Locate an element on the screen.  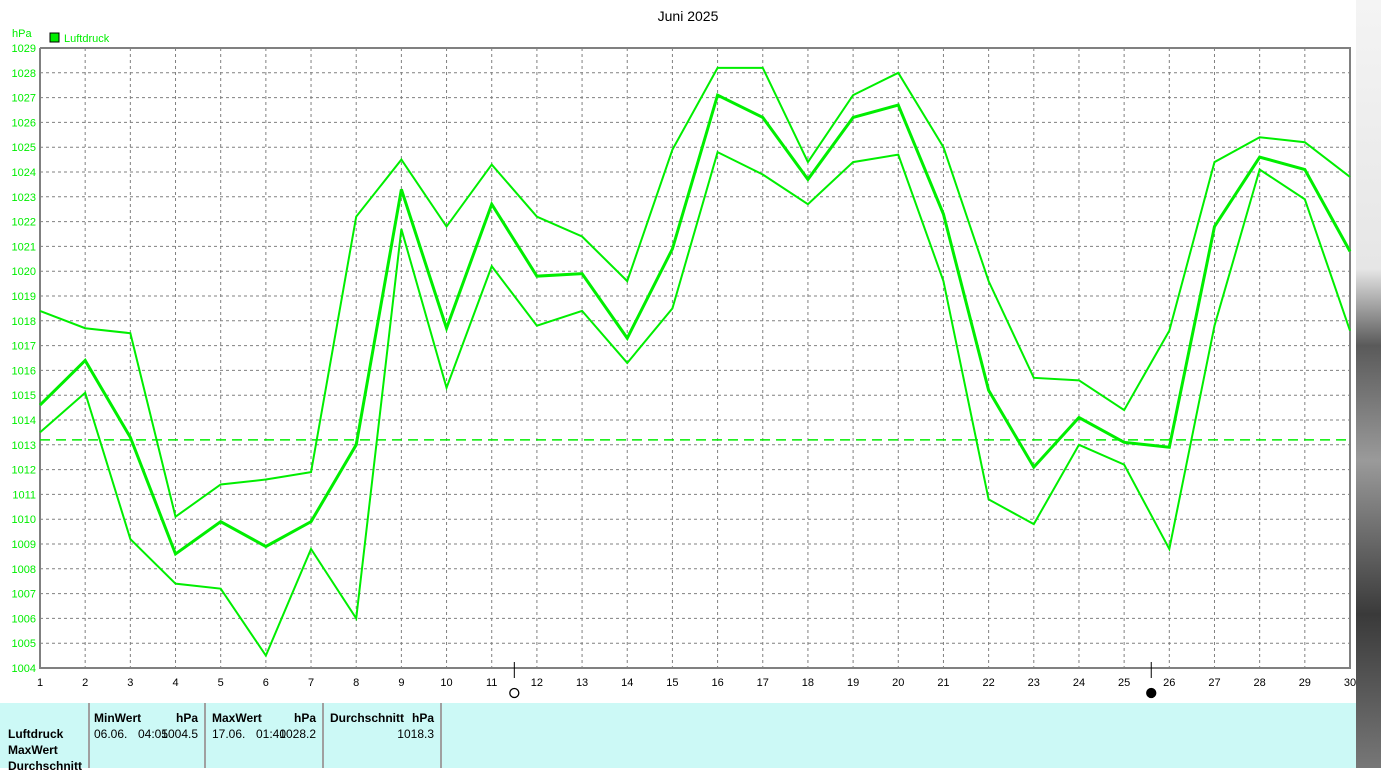
row-label: Durchschnitt is located at coordinates (45, 766).